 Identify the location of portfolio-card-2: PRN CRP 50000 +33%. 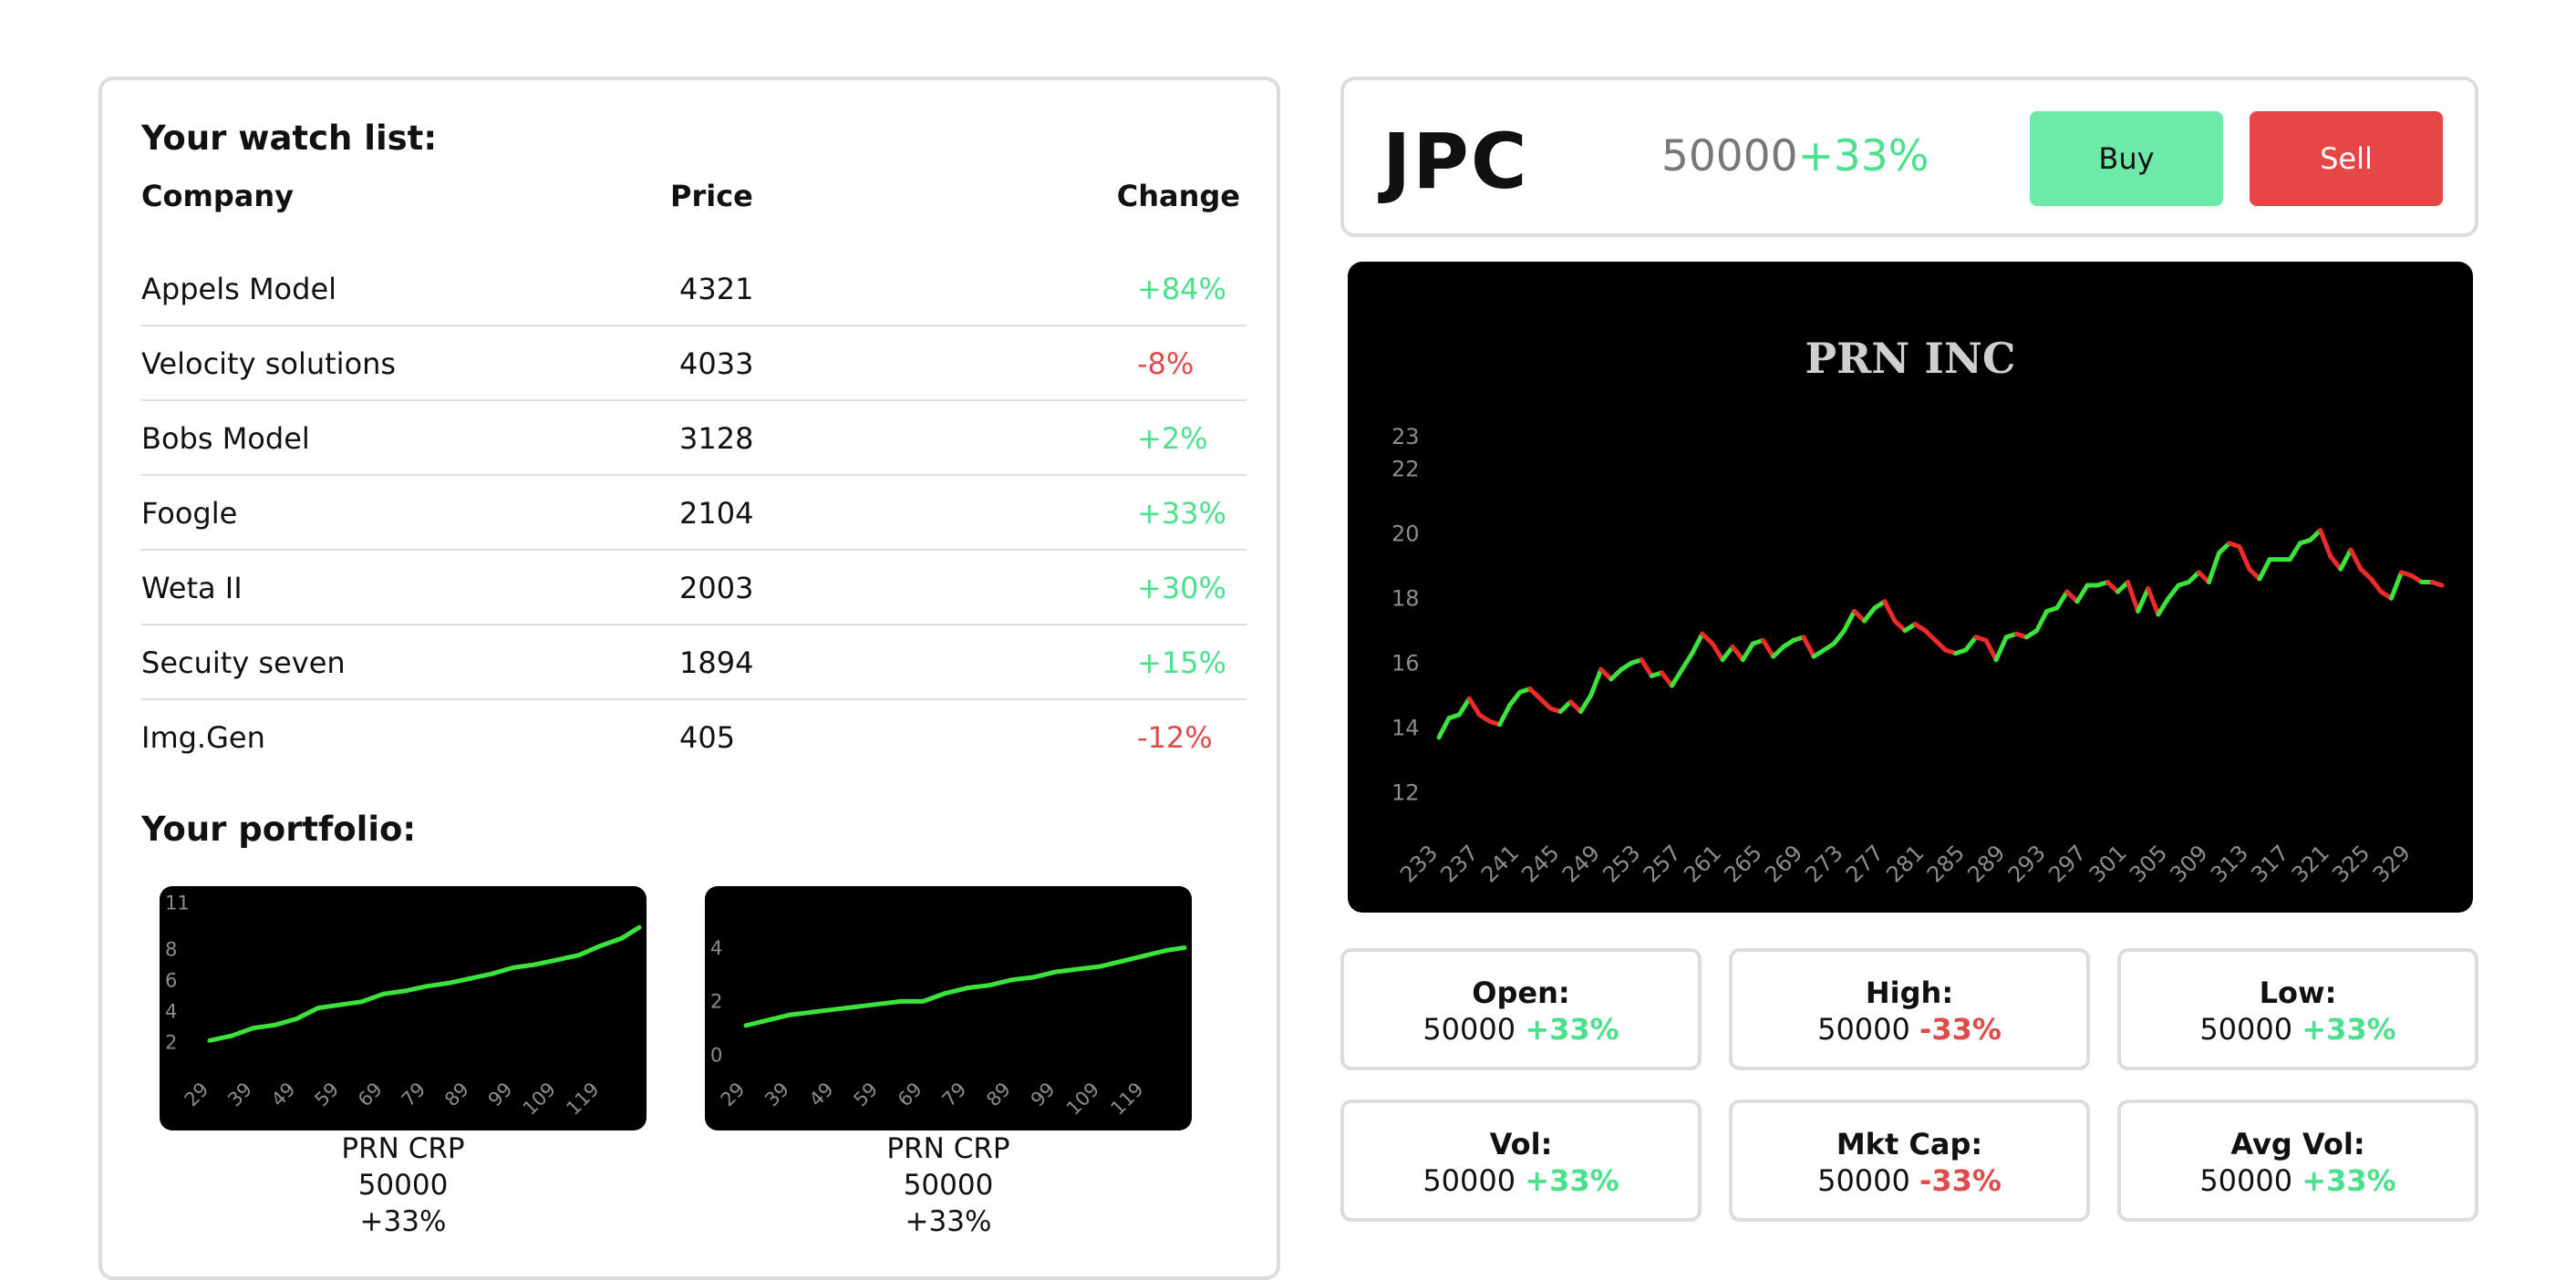
(948, 1185).